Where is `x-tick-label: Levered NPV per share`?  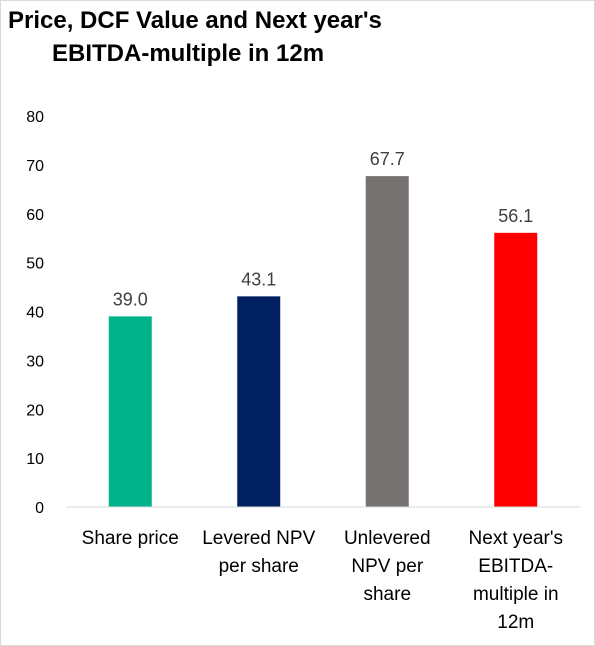 x-tick-label: Levered NPV per share is located at coordinates (258, 552).